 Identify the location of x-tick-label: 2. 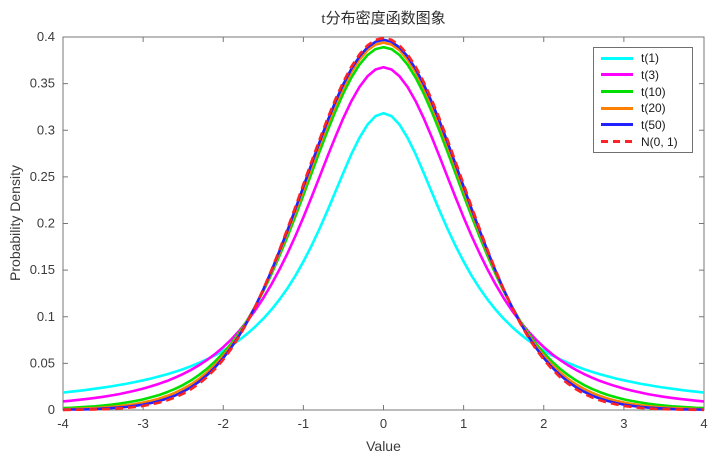
(543, 423).